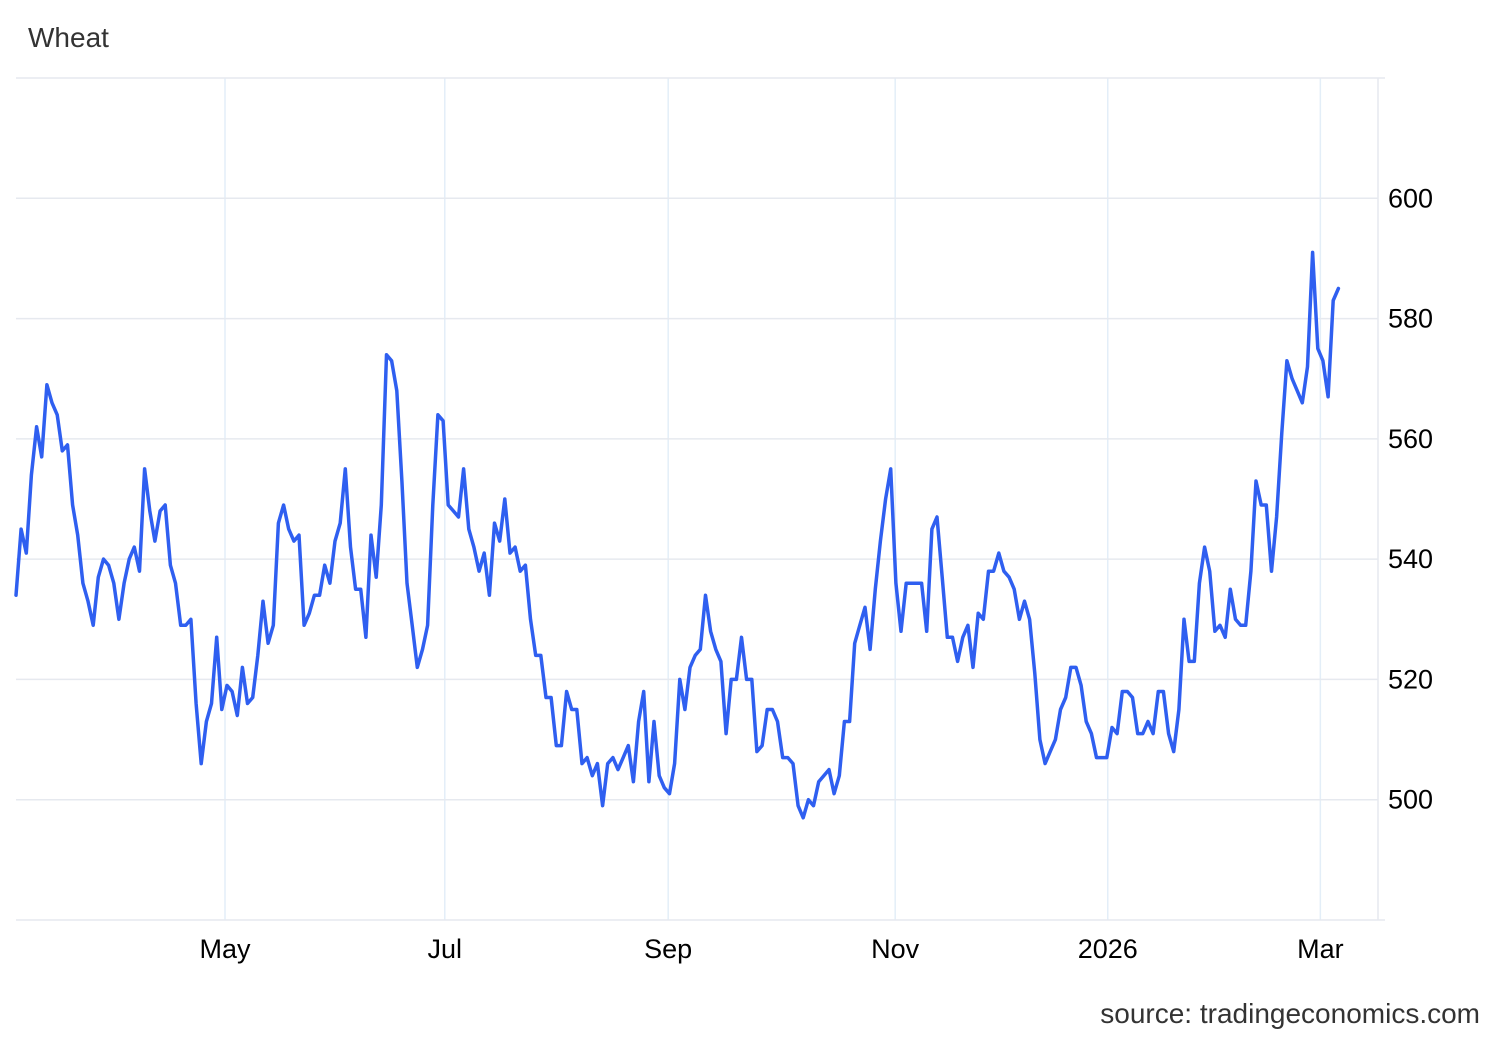  Describe the element at coordinates (445, 949) in the screenshot. I see `x-tick-label: Jul` at that location.